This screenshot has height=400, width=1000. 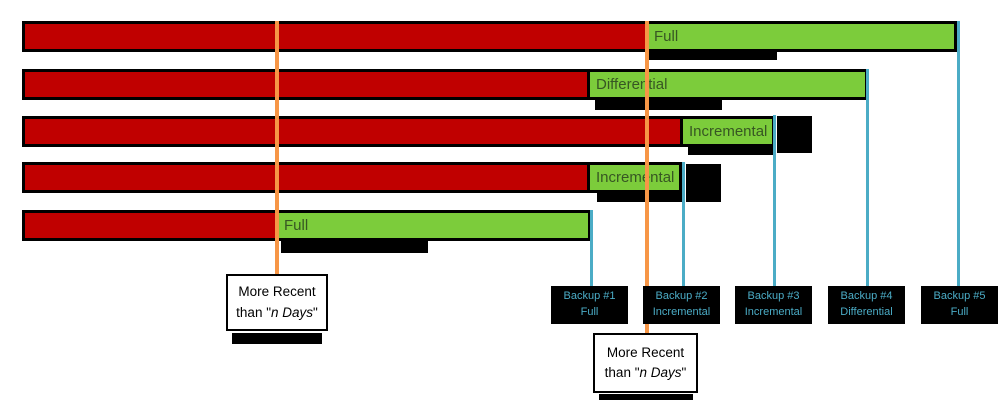 What do you see at coordinates (959, 312) in the screenshot?
I see `backup5-type: Full` at bounding box center [959, 312].